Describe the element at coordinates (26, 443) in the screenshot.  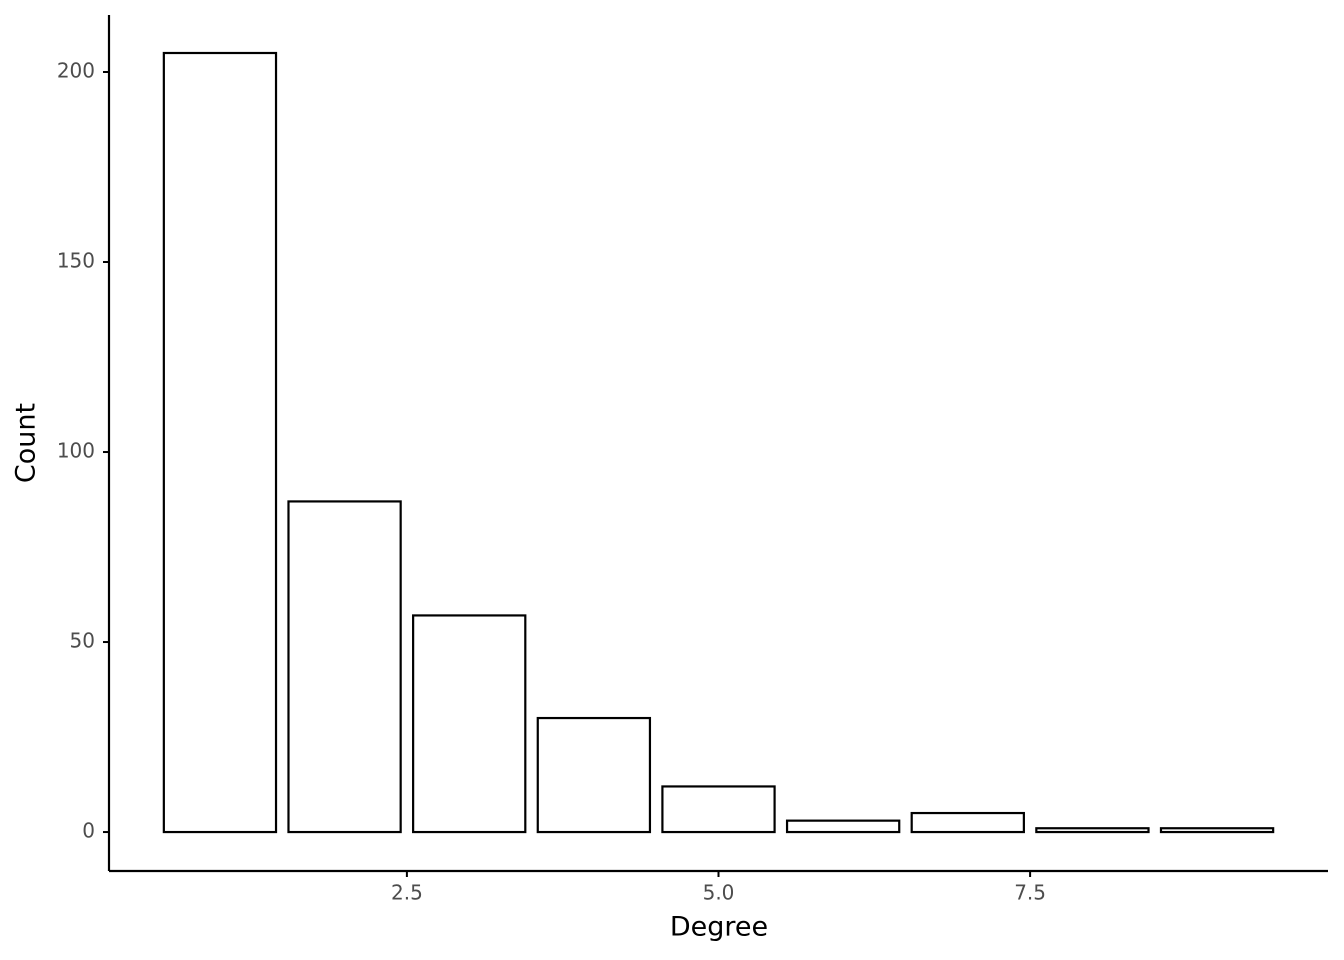
I see `y-axis-title: Count` at that location.